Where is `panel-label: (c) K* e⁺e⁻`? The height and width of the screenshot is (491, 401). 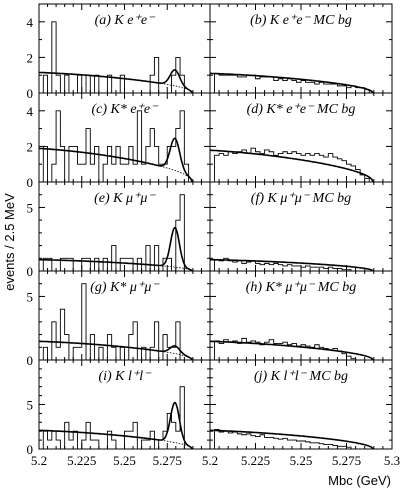
panel-label: (c) K* e⁺e⁻ is located at coordinates (125, 109).